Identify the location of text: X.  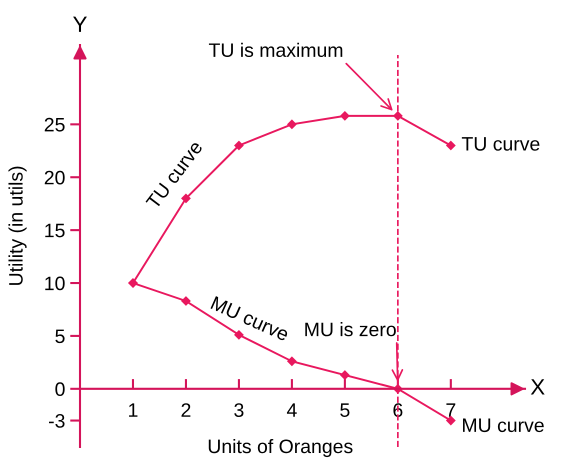
(537, 387).